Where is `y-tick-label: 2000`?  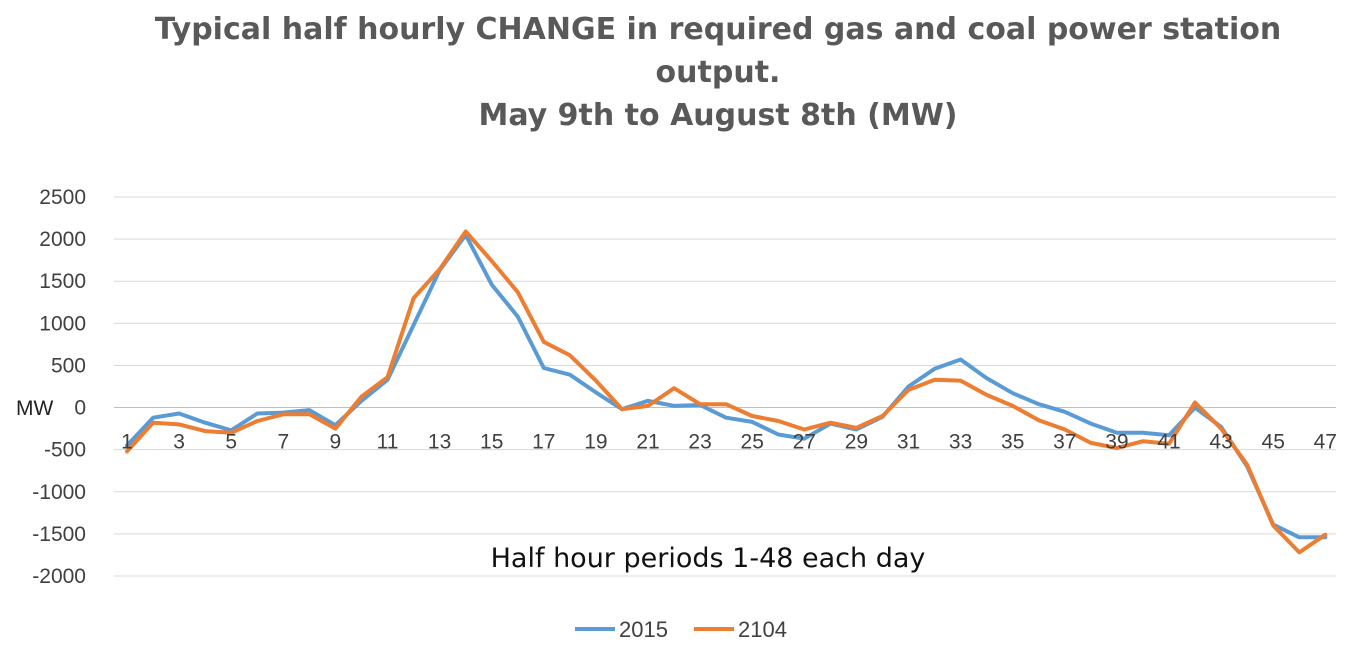 y-tick-label: 2000 is located at coordinates (62, 239).